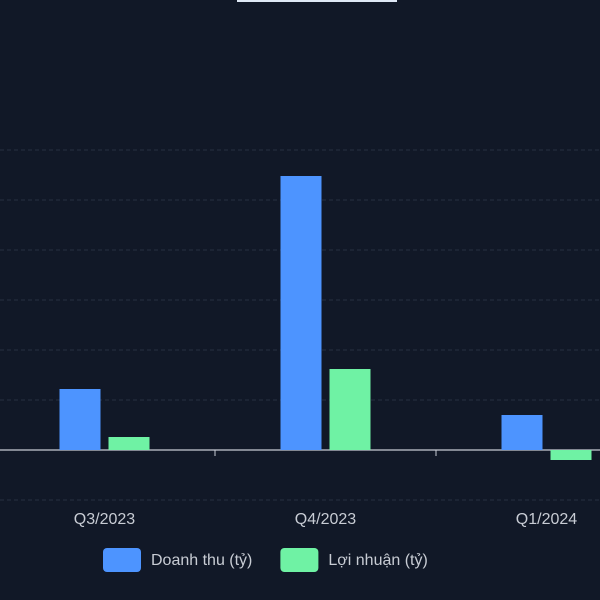  Describe the element at coordinates (104, 519) in the screenshot. I see `x-tick-label: Q3/2023` at that location.